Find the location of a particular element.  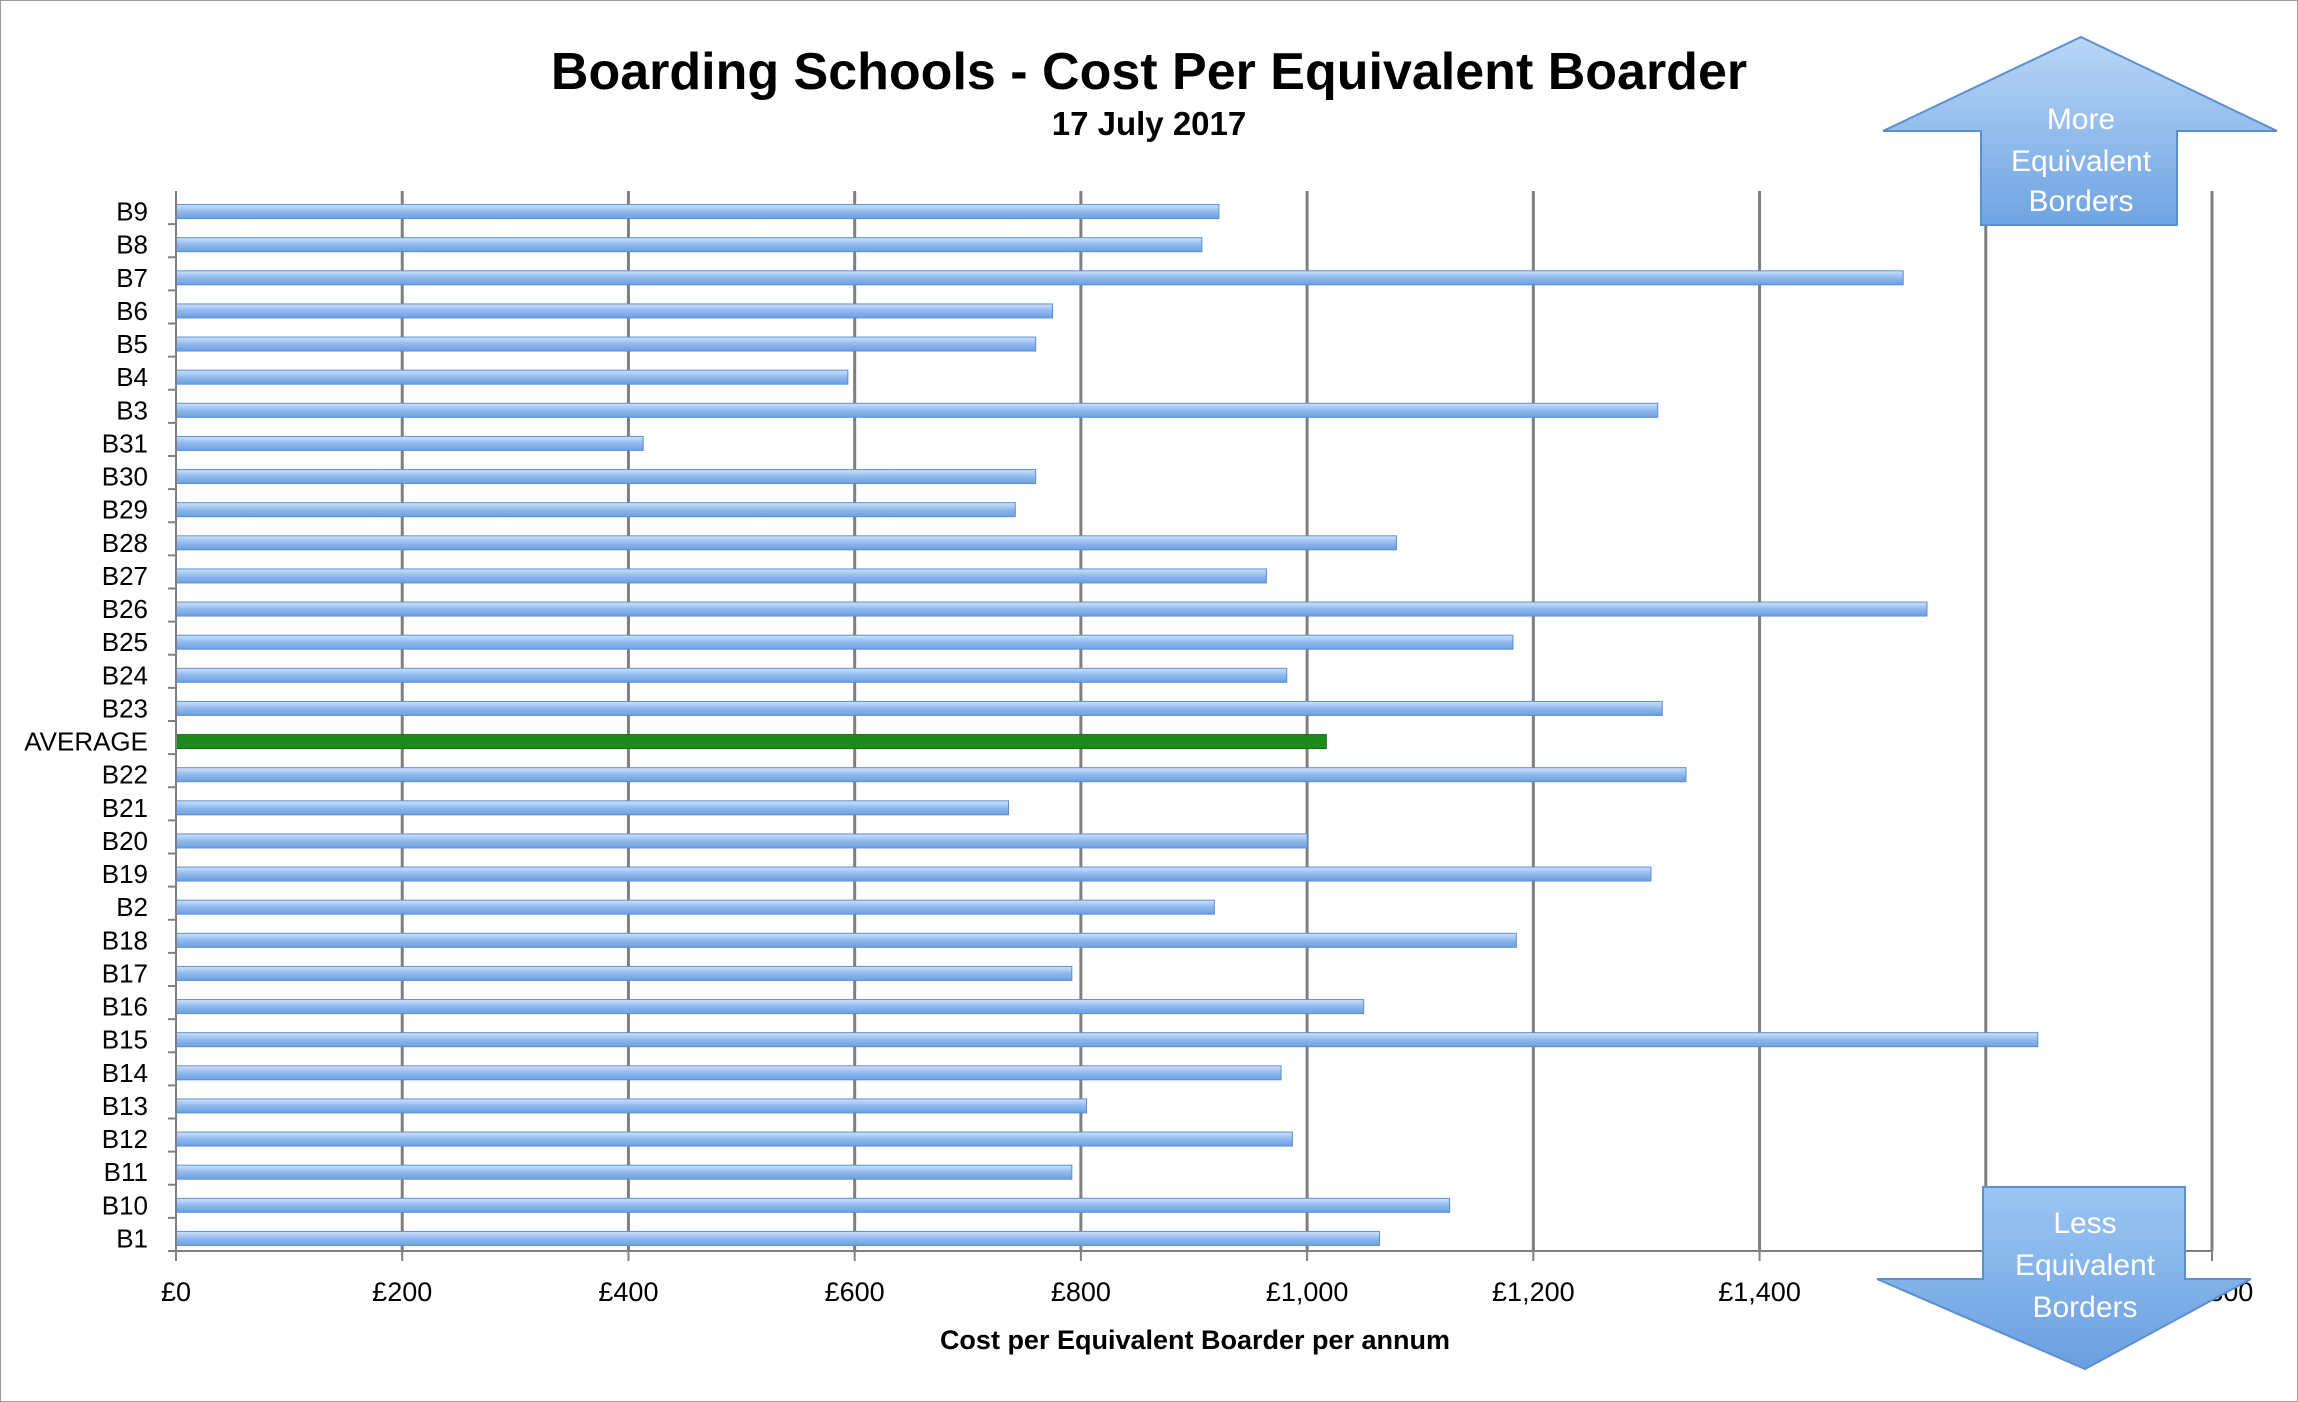

category-label: AVERAGE is located at coordinates (86, 742).